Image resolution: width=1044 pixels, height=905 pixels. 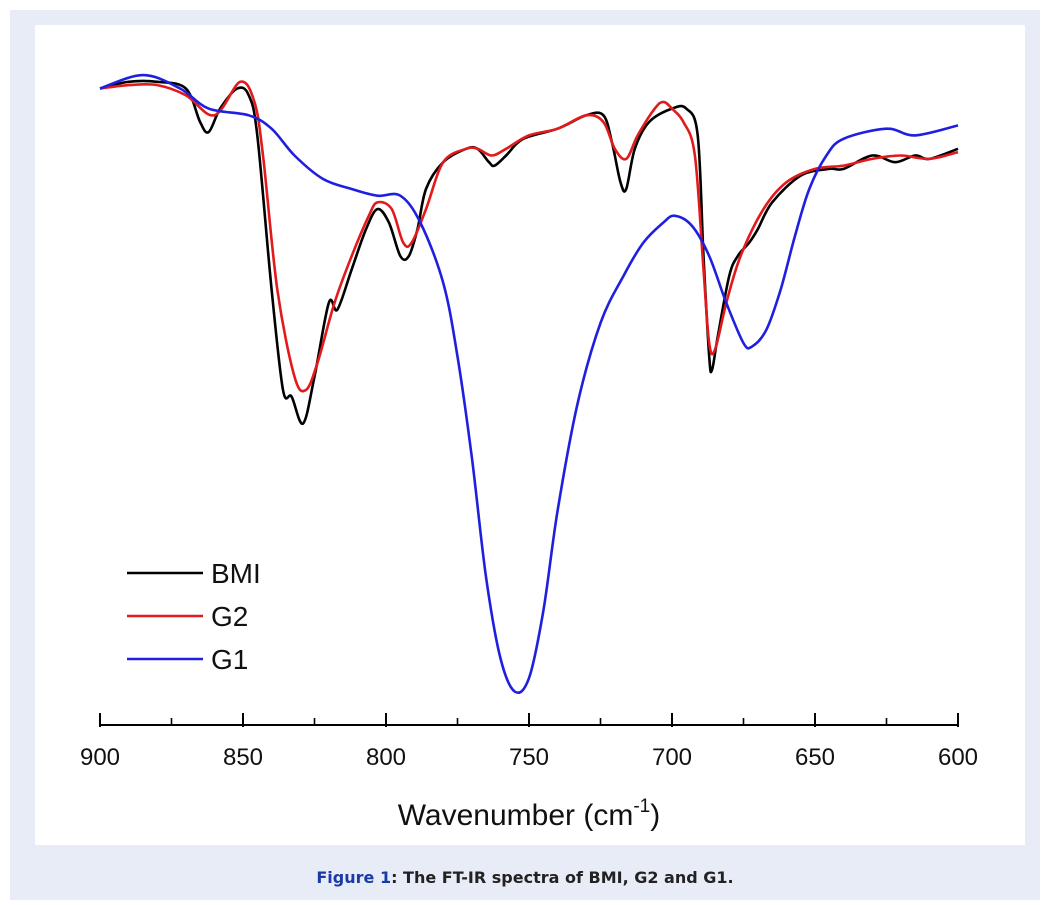 I want to click on legend-label-g2: G2, so click(x=229, y=616).